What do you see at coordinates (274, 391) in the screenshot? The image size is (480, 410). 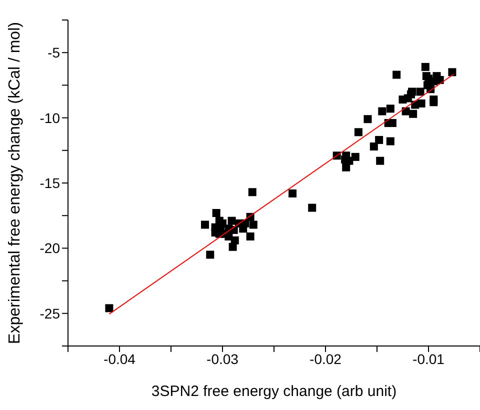 I see `x-axis-title: 3SPN2 free energy change (arb unit)` at bounding box center [274, 391].